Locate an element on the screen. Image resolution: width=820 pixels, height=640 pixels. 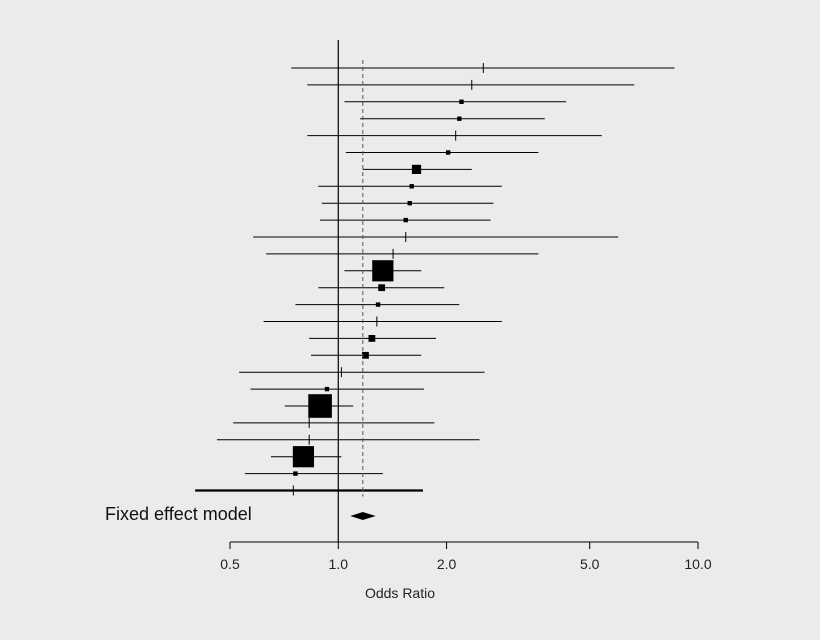
x-tick-label: 1.0 is located at coordinates (339, 564).